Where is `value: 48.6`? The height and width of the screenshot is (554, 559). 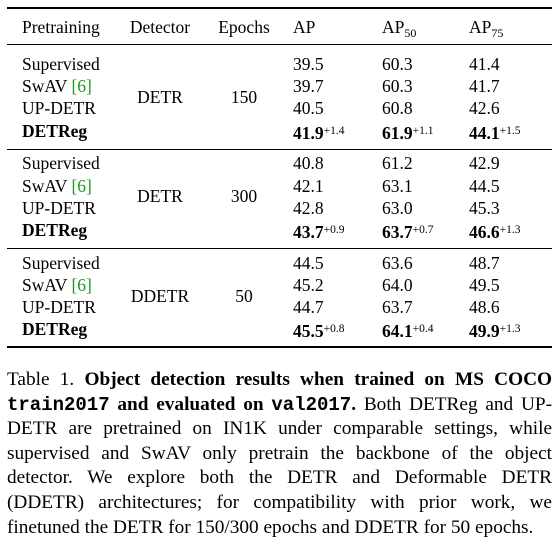 value: 48.6 is located at coordinates (484, 307).